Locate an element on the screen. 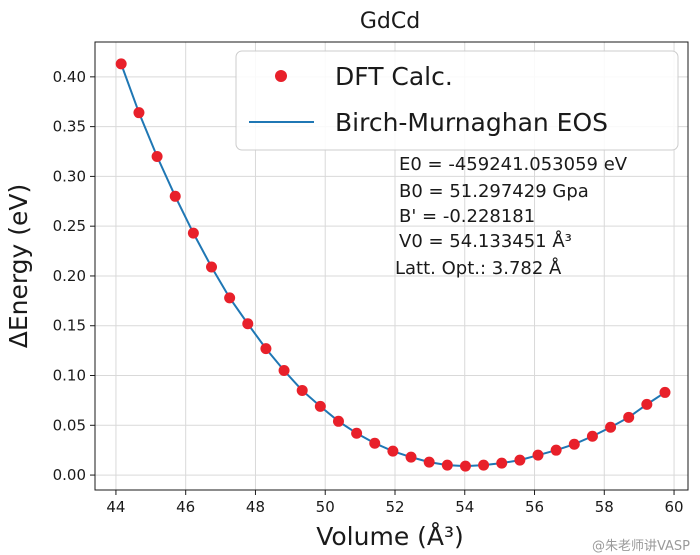  legend-box is located at coordinates (457, 100).